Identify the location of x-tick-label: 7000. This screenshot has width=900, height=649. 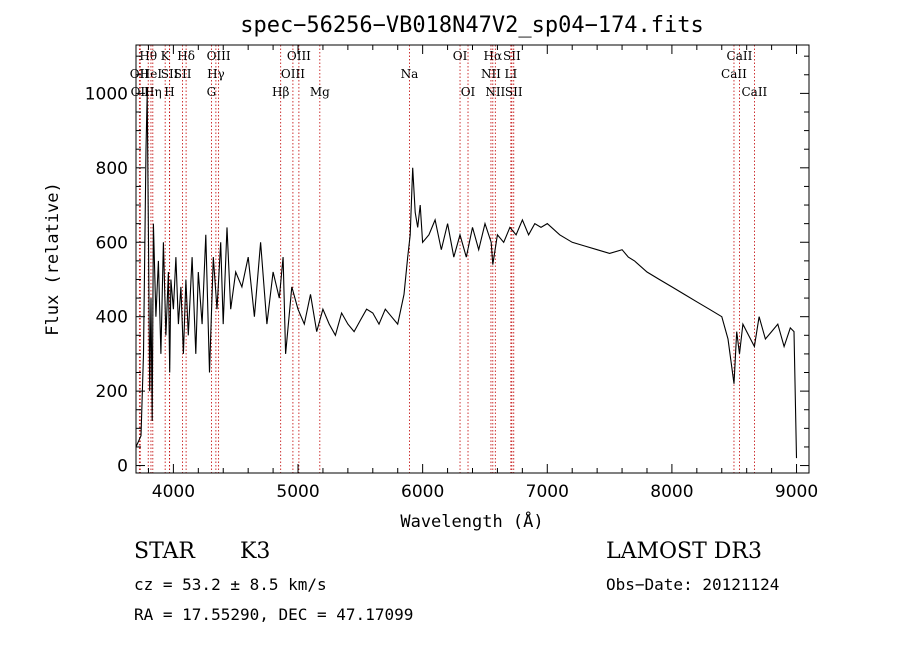
(547, 492).